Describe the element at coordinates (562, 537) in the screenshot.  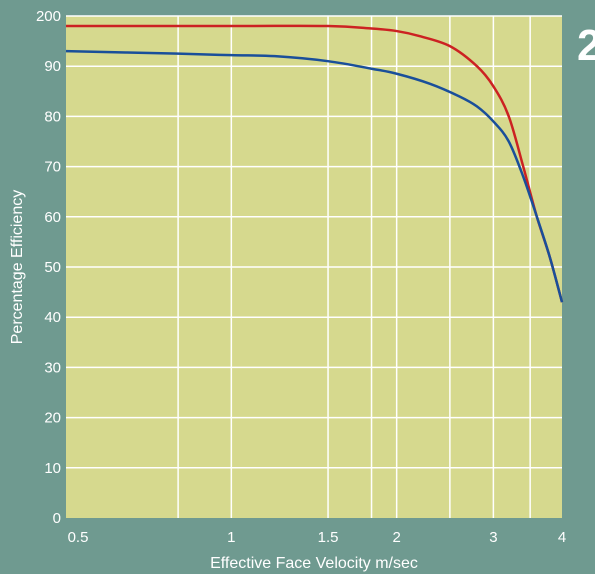
I see `x-tick-label: 4` at that location.